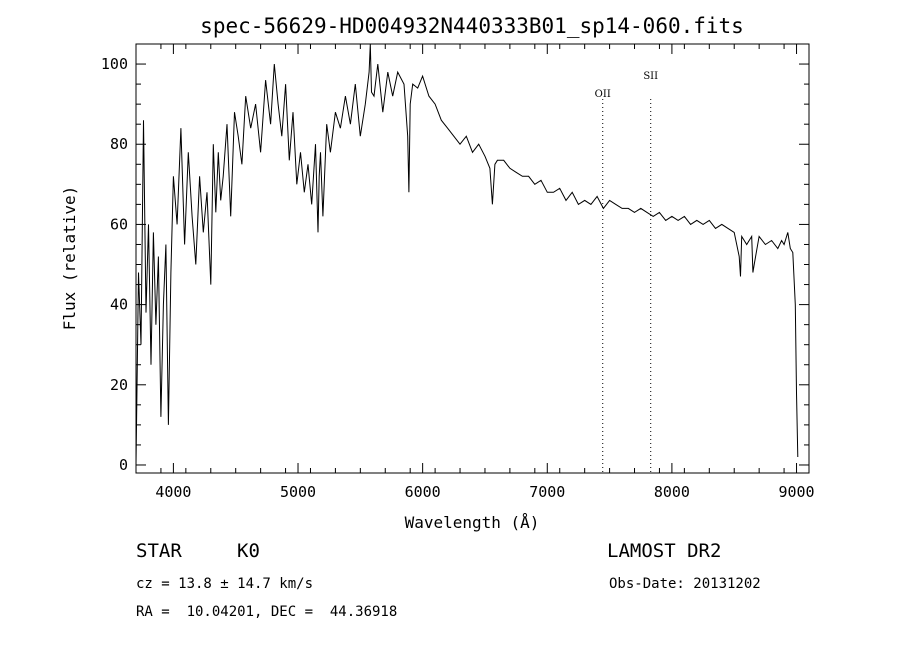  Describe the element at coordinates (119, 224) in the screenshot. I see `y-tick-label: 60` at that location.